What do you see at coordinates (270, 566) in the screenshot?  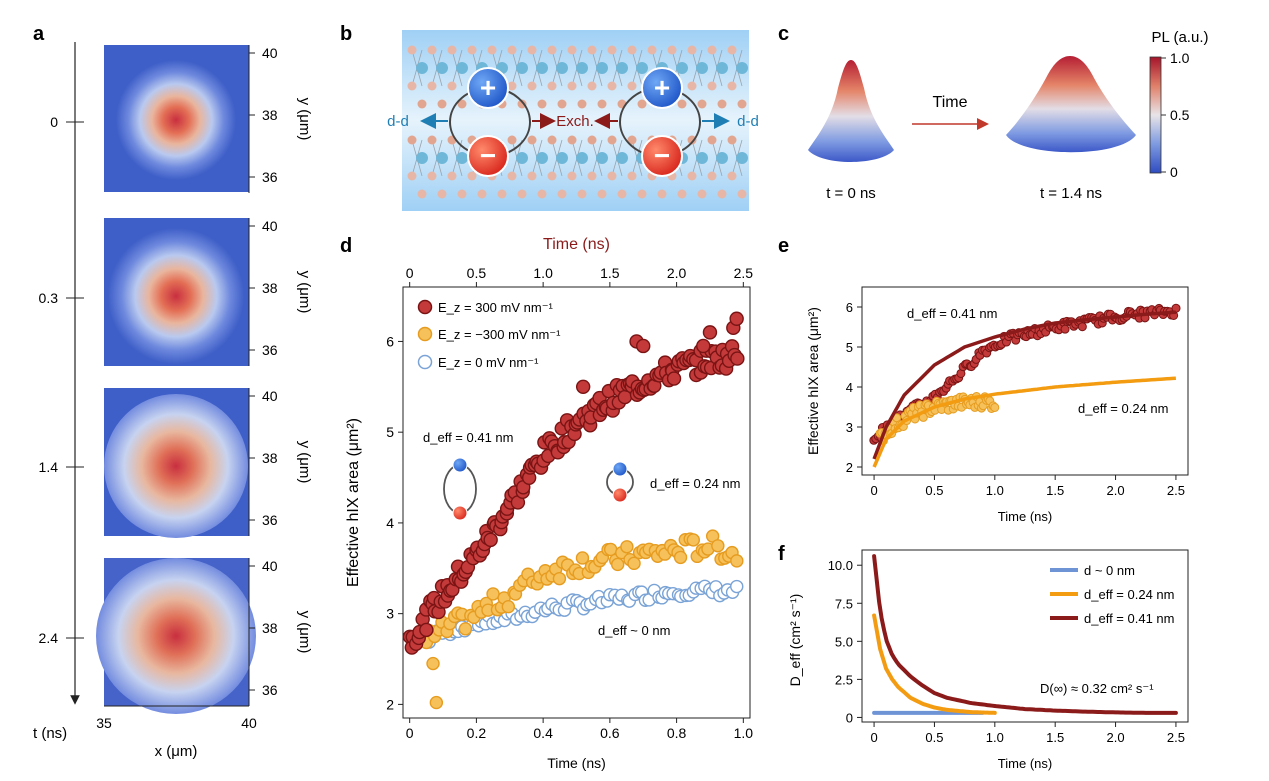 I see `y-tick-label: 40` at bounding box center [270, 566].